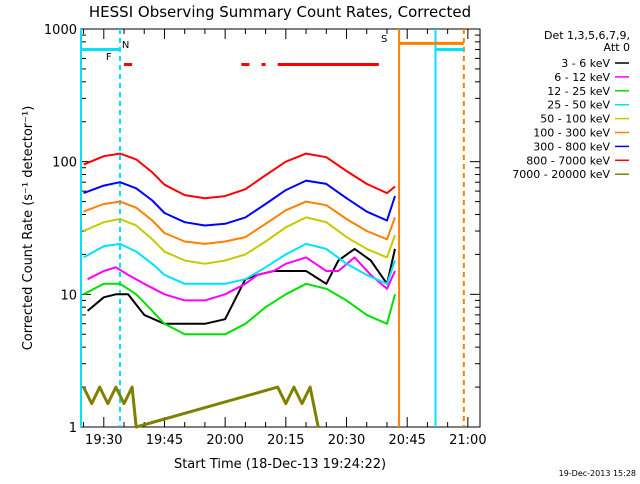 This screenshot has width=640, height=484. Describe the element at coordinates (467, 440) in the screenshot. I see `x-tick-label: 21:00` at that location.